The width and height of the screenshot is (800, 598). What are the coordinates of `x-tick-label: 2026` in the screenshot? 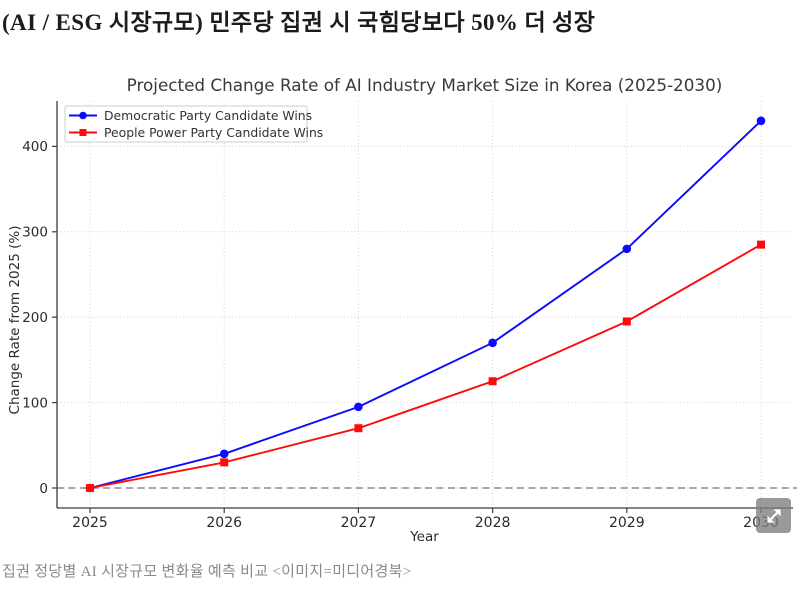 It's located at (224, 523).